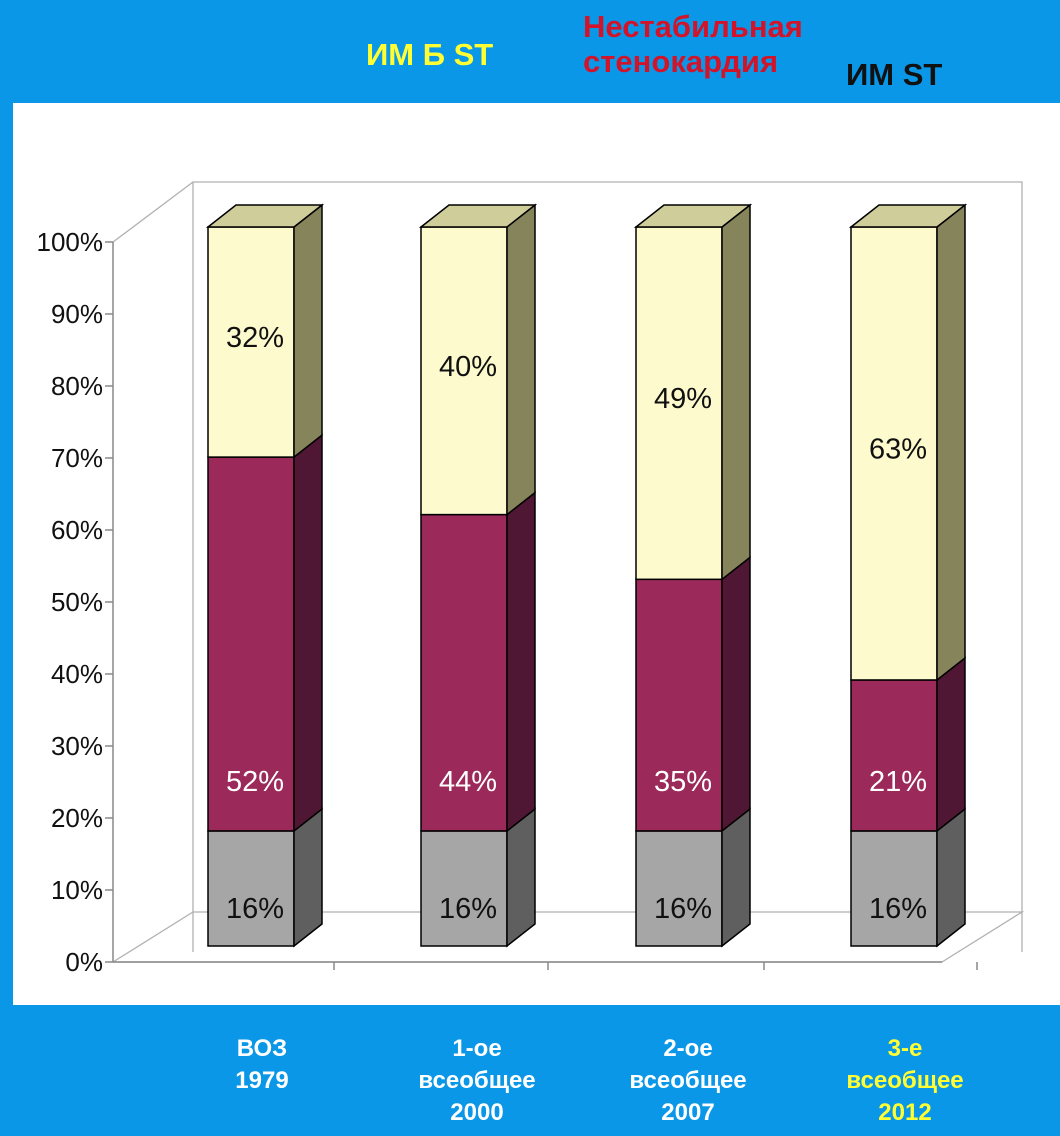 The width and height of the screenshot is (1060, 1136). I want to click on y-tick-label: 10%, so click(77, 890).